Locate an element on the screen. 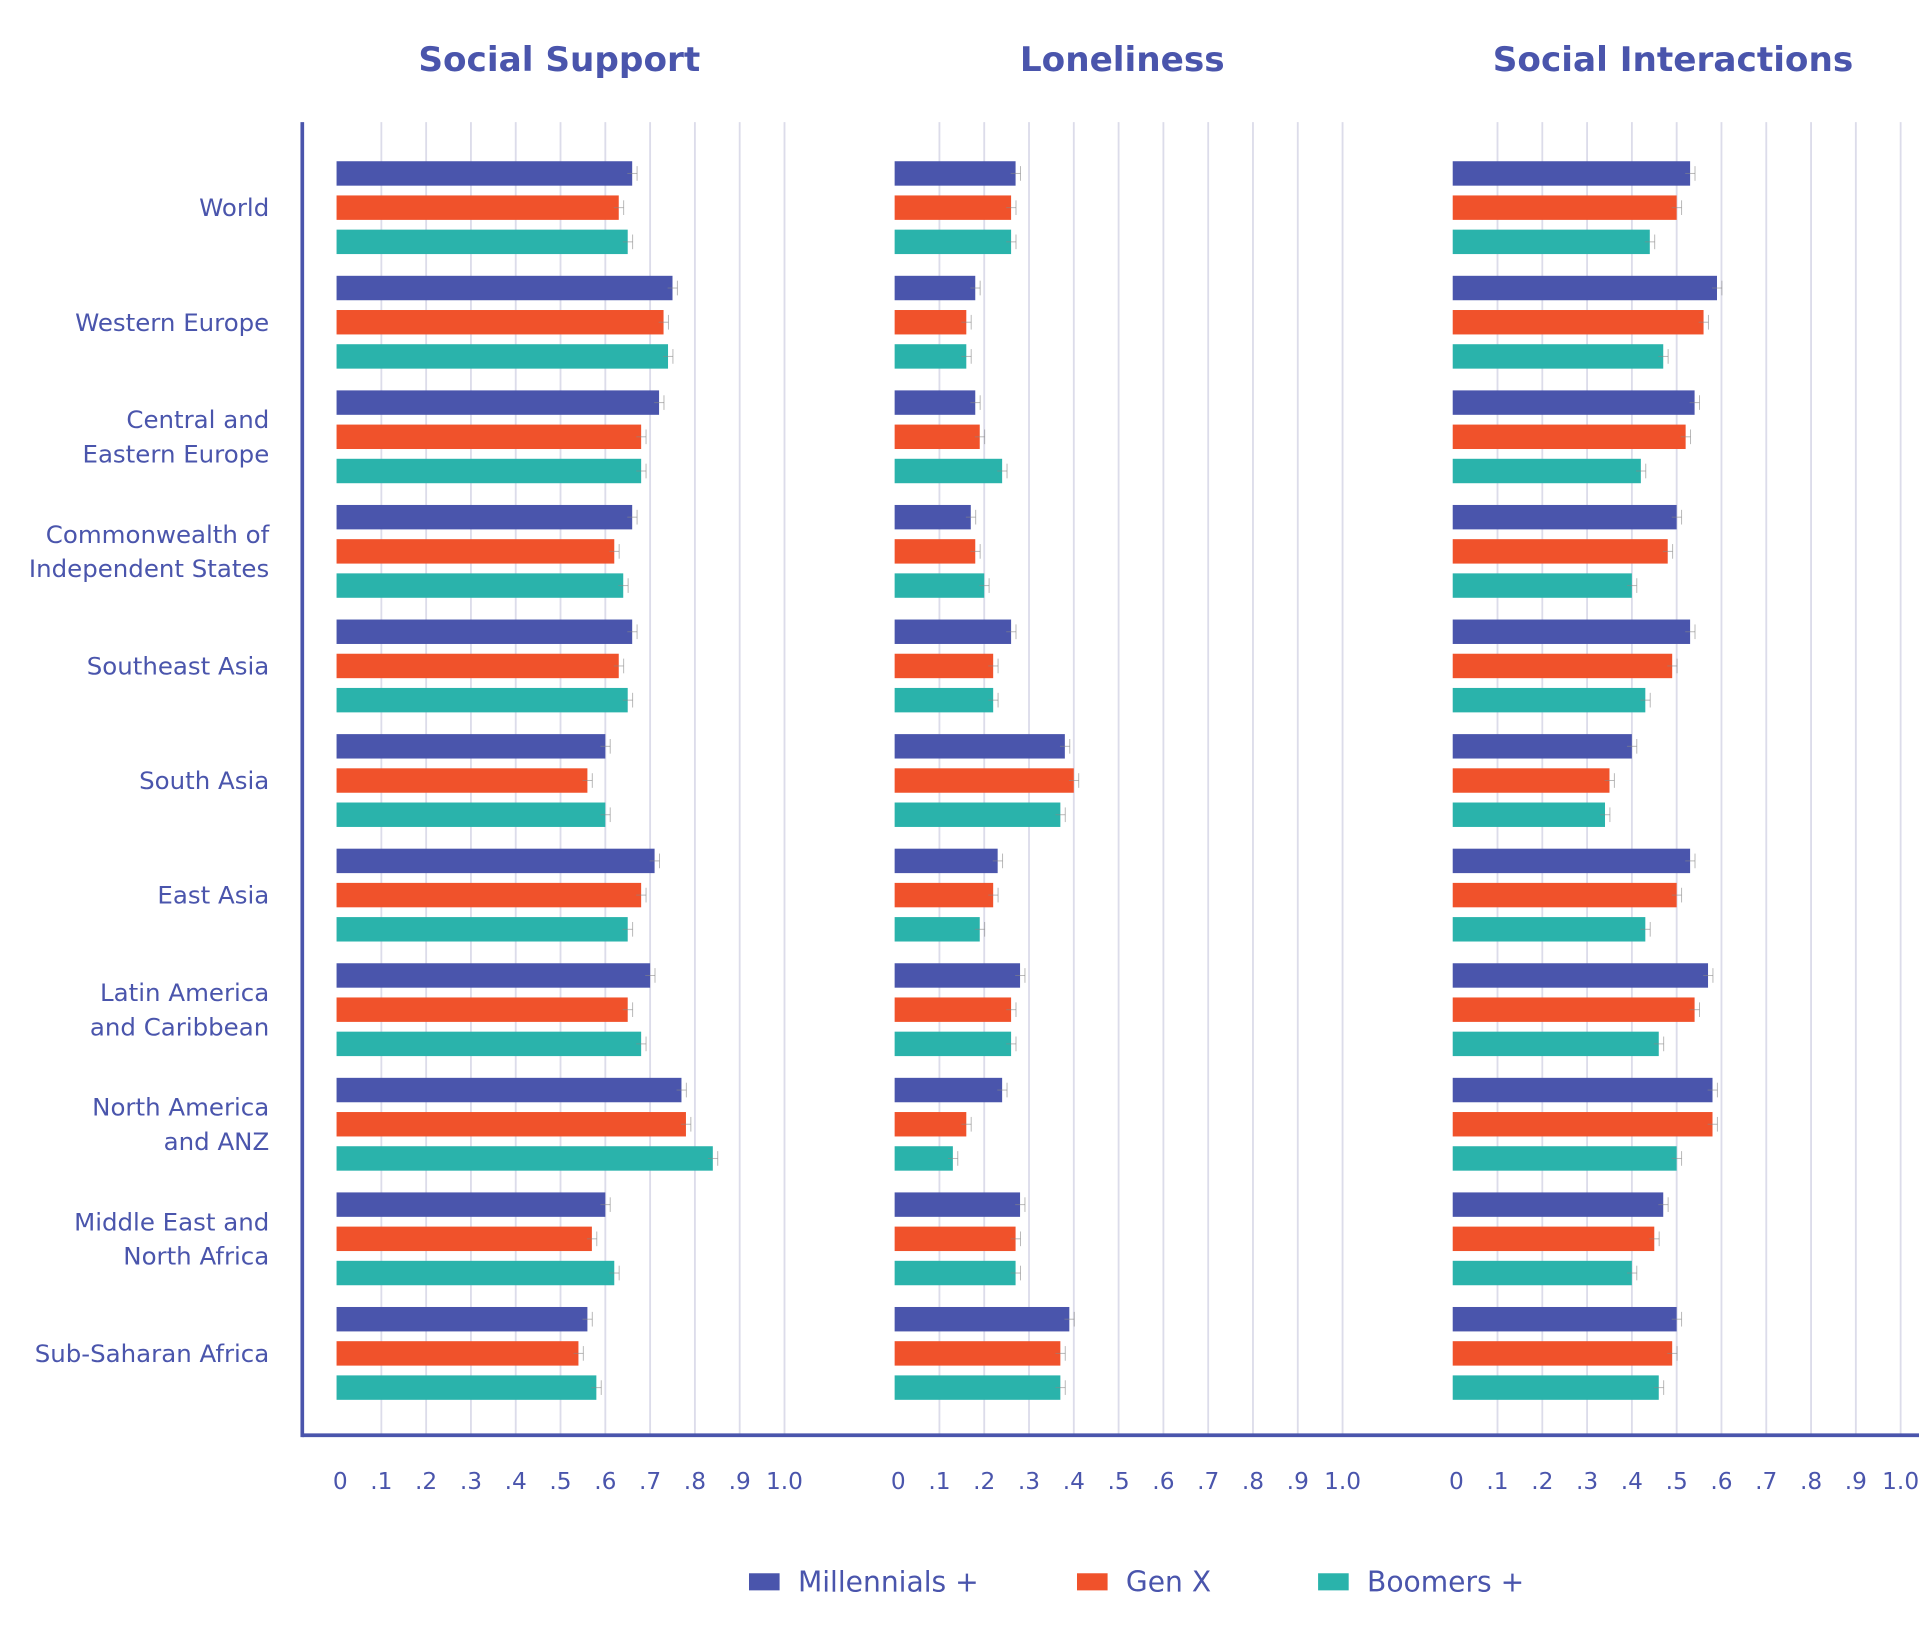 This screenshot has width=1919, height=1649. legend-label: Boomers + is located at coordinates (1445, 1582).